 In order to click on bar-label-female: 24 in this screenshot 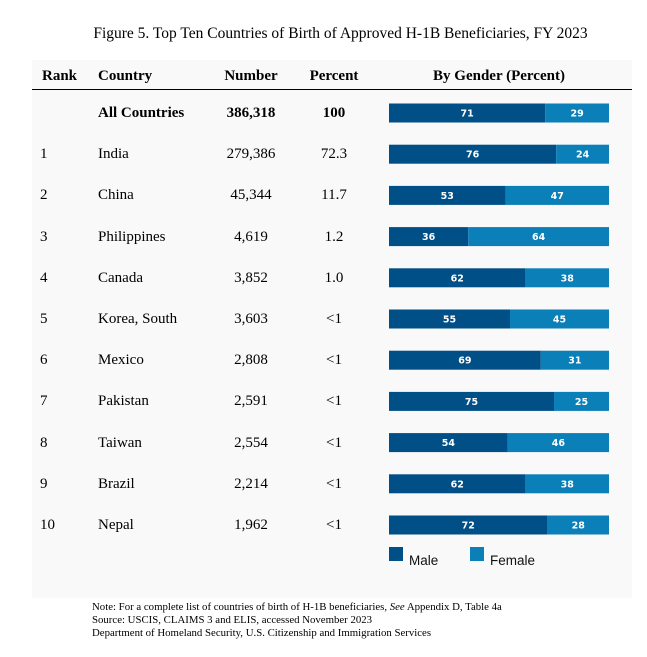, I will do `click(583, 155)`.